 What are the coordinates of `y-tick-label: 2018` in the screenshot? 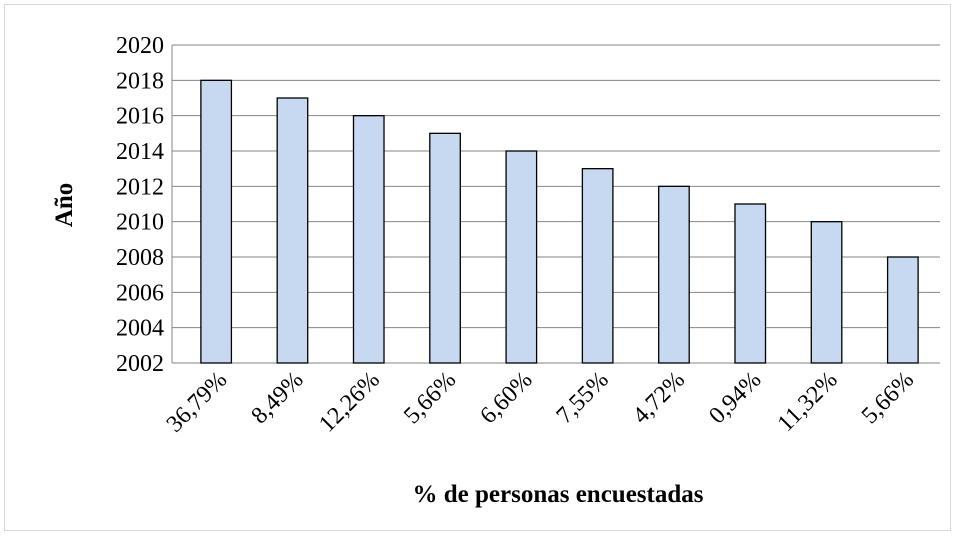 It's located at (140, 81).